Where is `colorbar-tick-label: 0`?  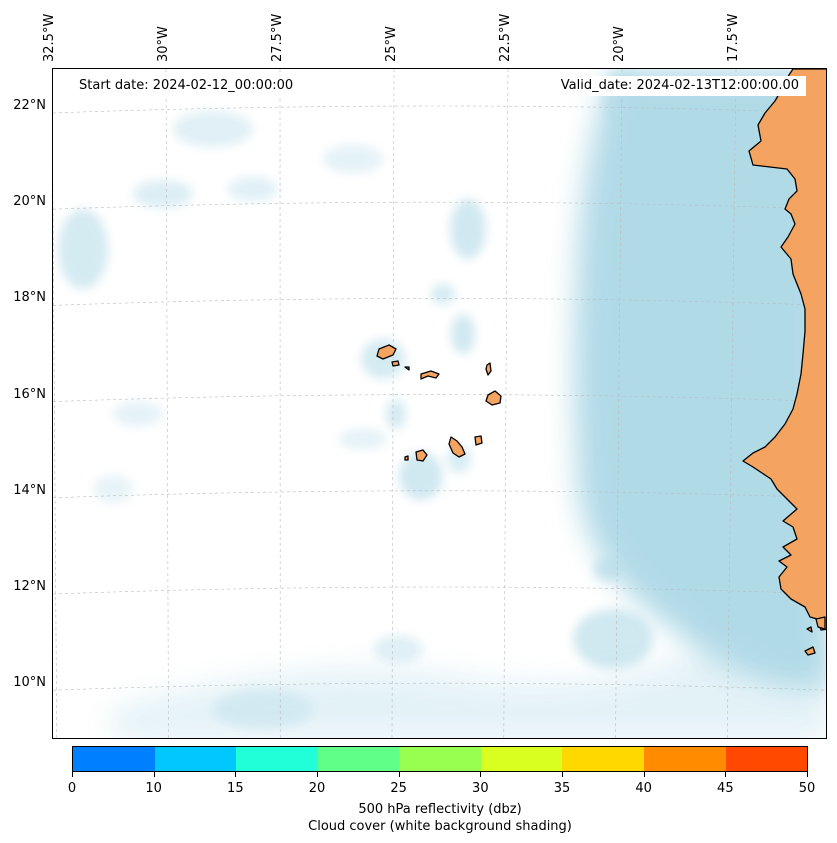 colorbar-tick-label: 0 is located at coordinates (72, 788).